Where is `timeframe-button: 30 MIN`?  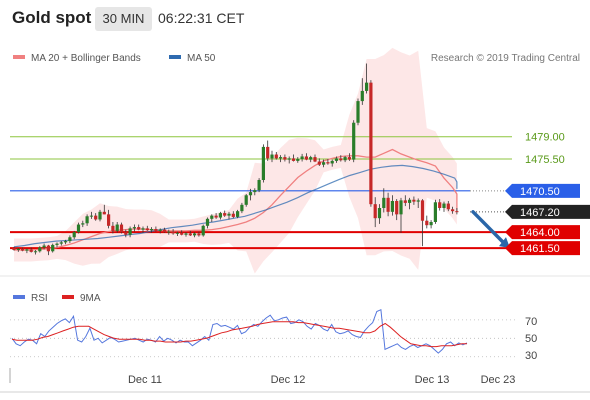
timeframe-button: 30 MIN is located at coordinates (123, 19).